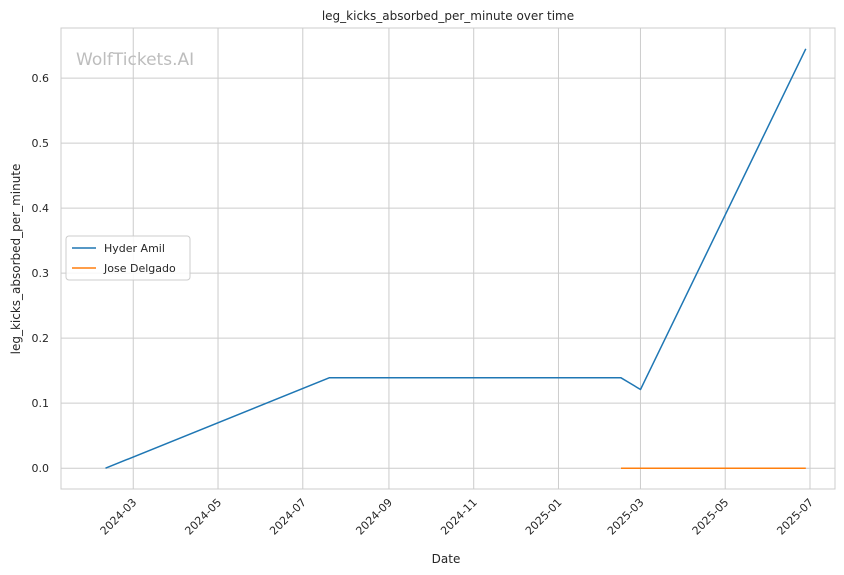 The width and height of the screenshot is (844, 575). What do you see at coordinates (134, 248) in the screenshot?
I see `legend-label-hyder-amil: Hyder Amil` at bounding box center [134, 248].